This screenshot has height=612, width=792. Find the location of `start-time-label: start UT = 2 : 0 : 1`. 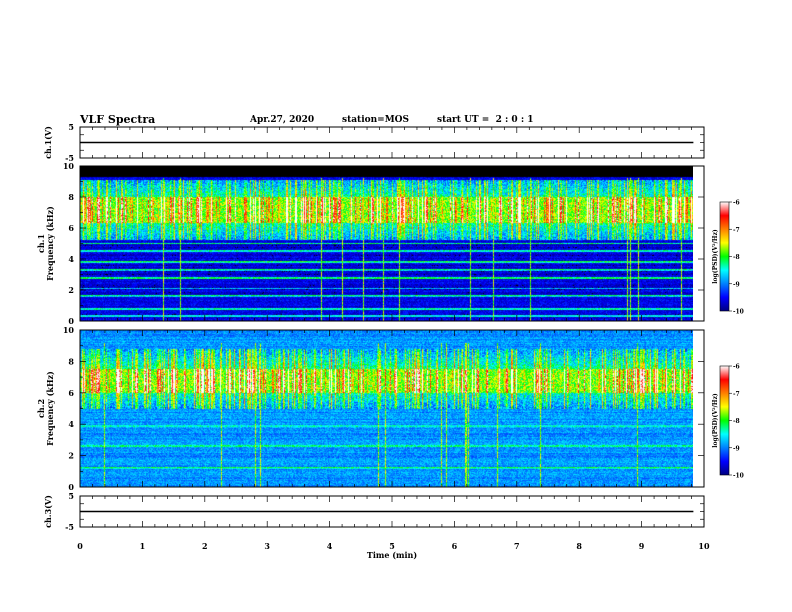

start-time-label: start UT = 2 : 0 : 1 is located at coordinates (485, 120).